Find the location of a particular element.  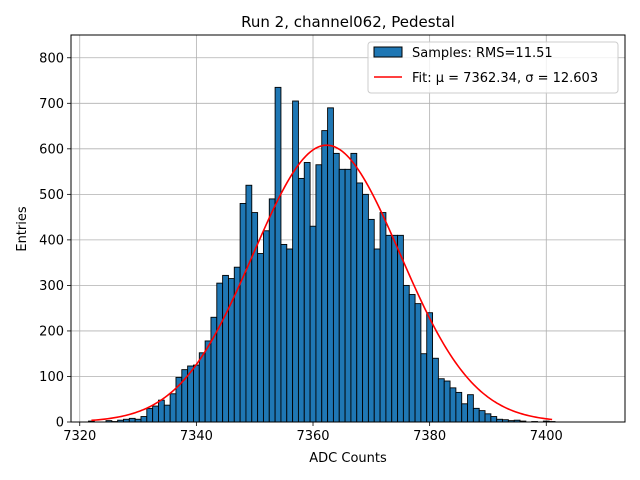

y-tick-label: 400 is located at coordinates (51, 240).